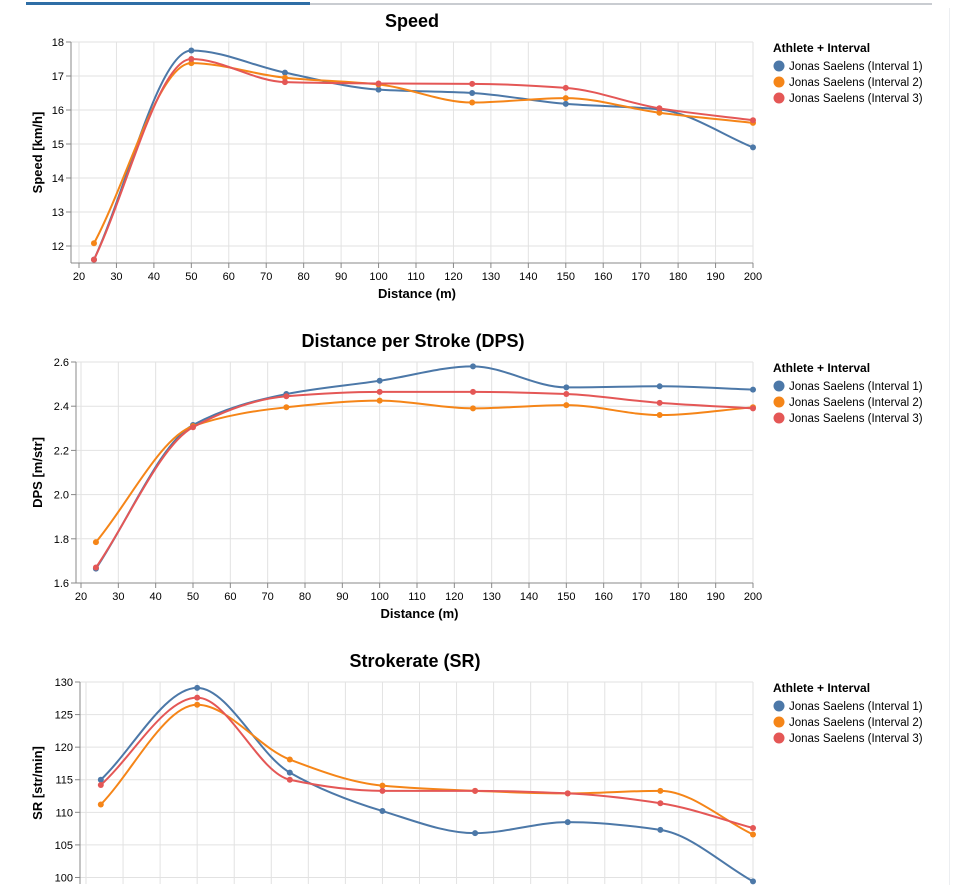 Image resolution: width=960 pixels, height=885 pixels. I want to click on x-tick-label: 110, so click(416, 277).